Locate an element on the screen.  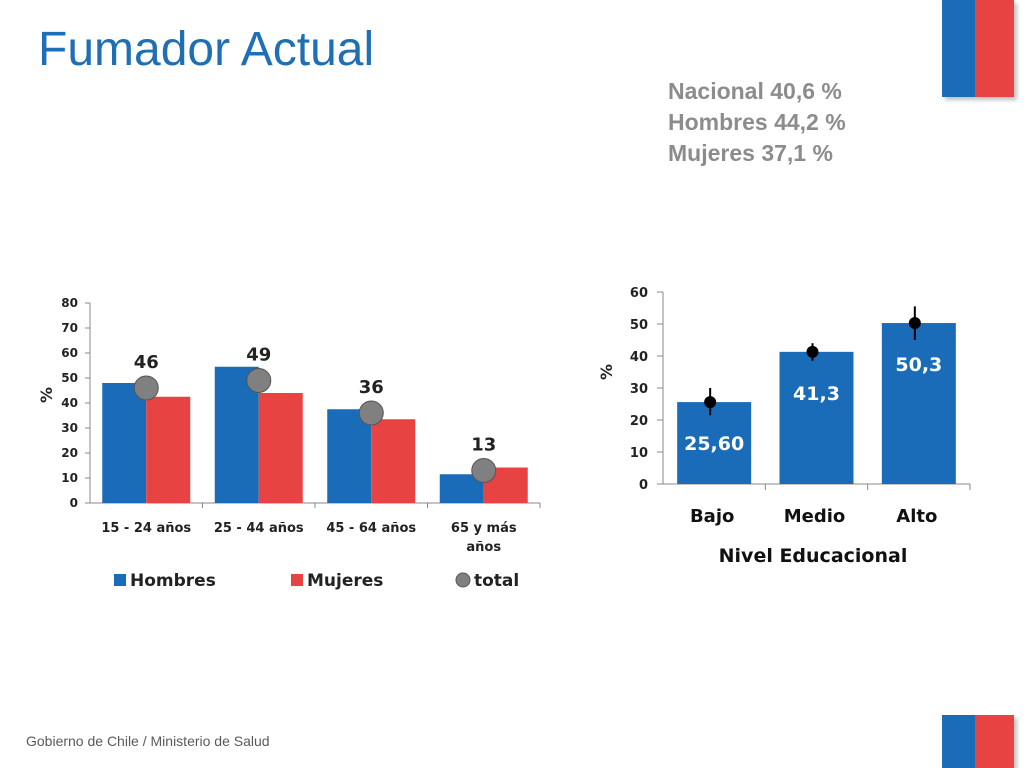
summary-mujeres: Mujeres 37,1 % is located at coordinates (750, 153).